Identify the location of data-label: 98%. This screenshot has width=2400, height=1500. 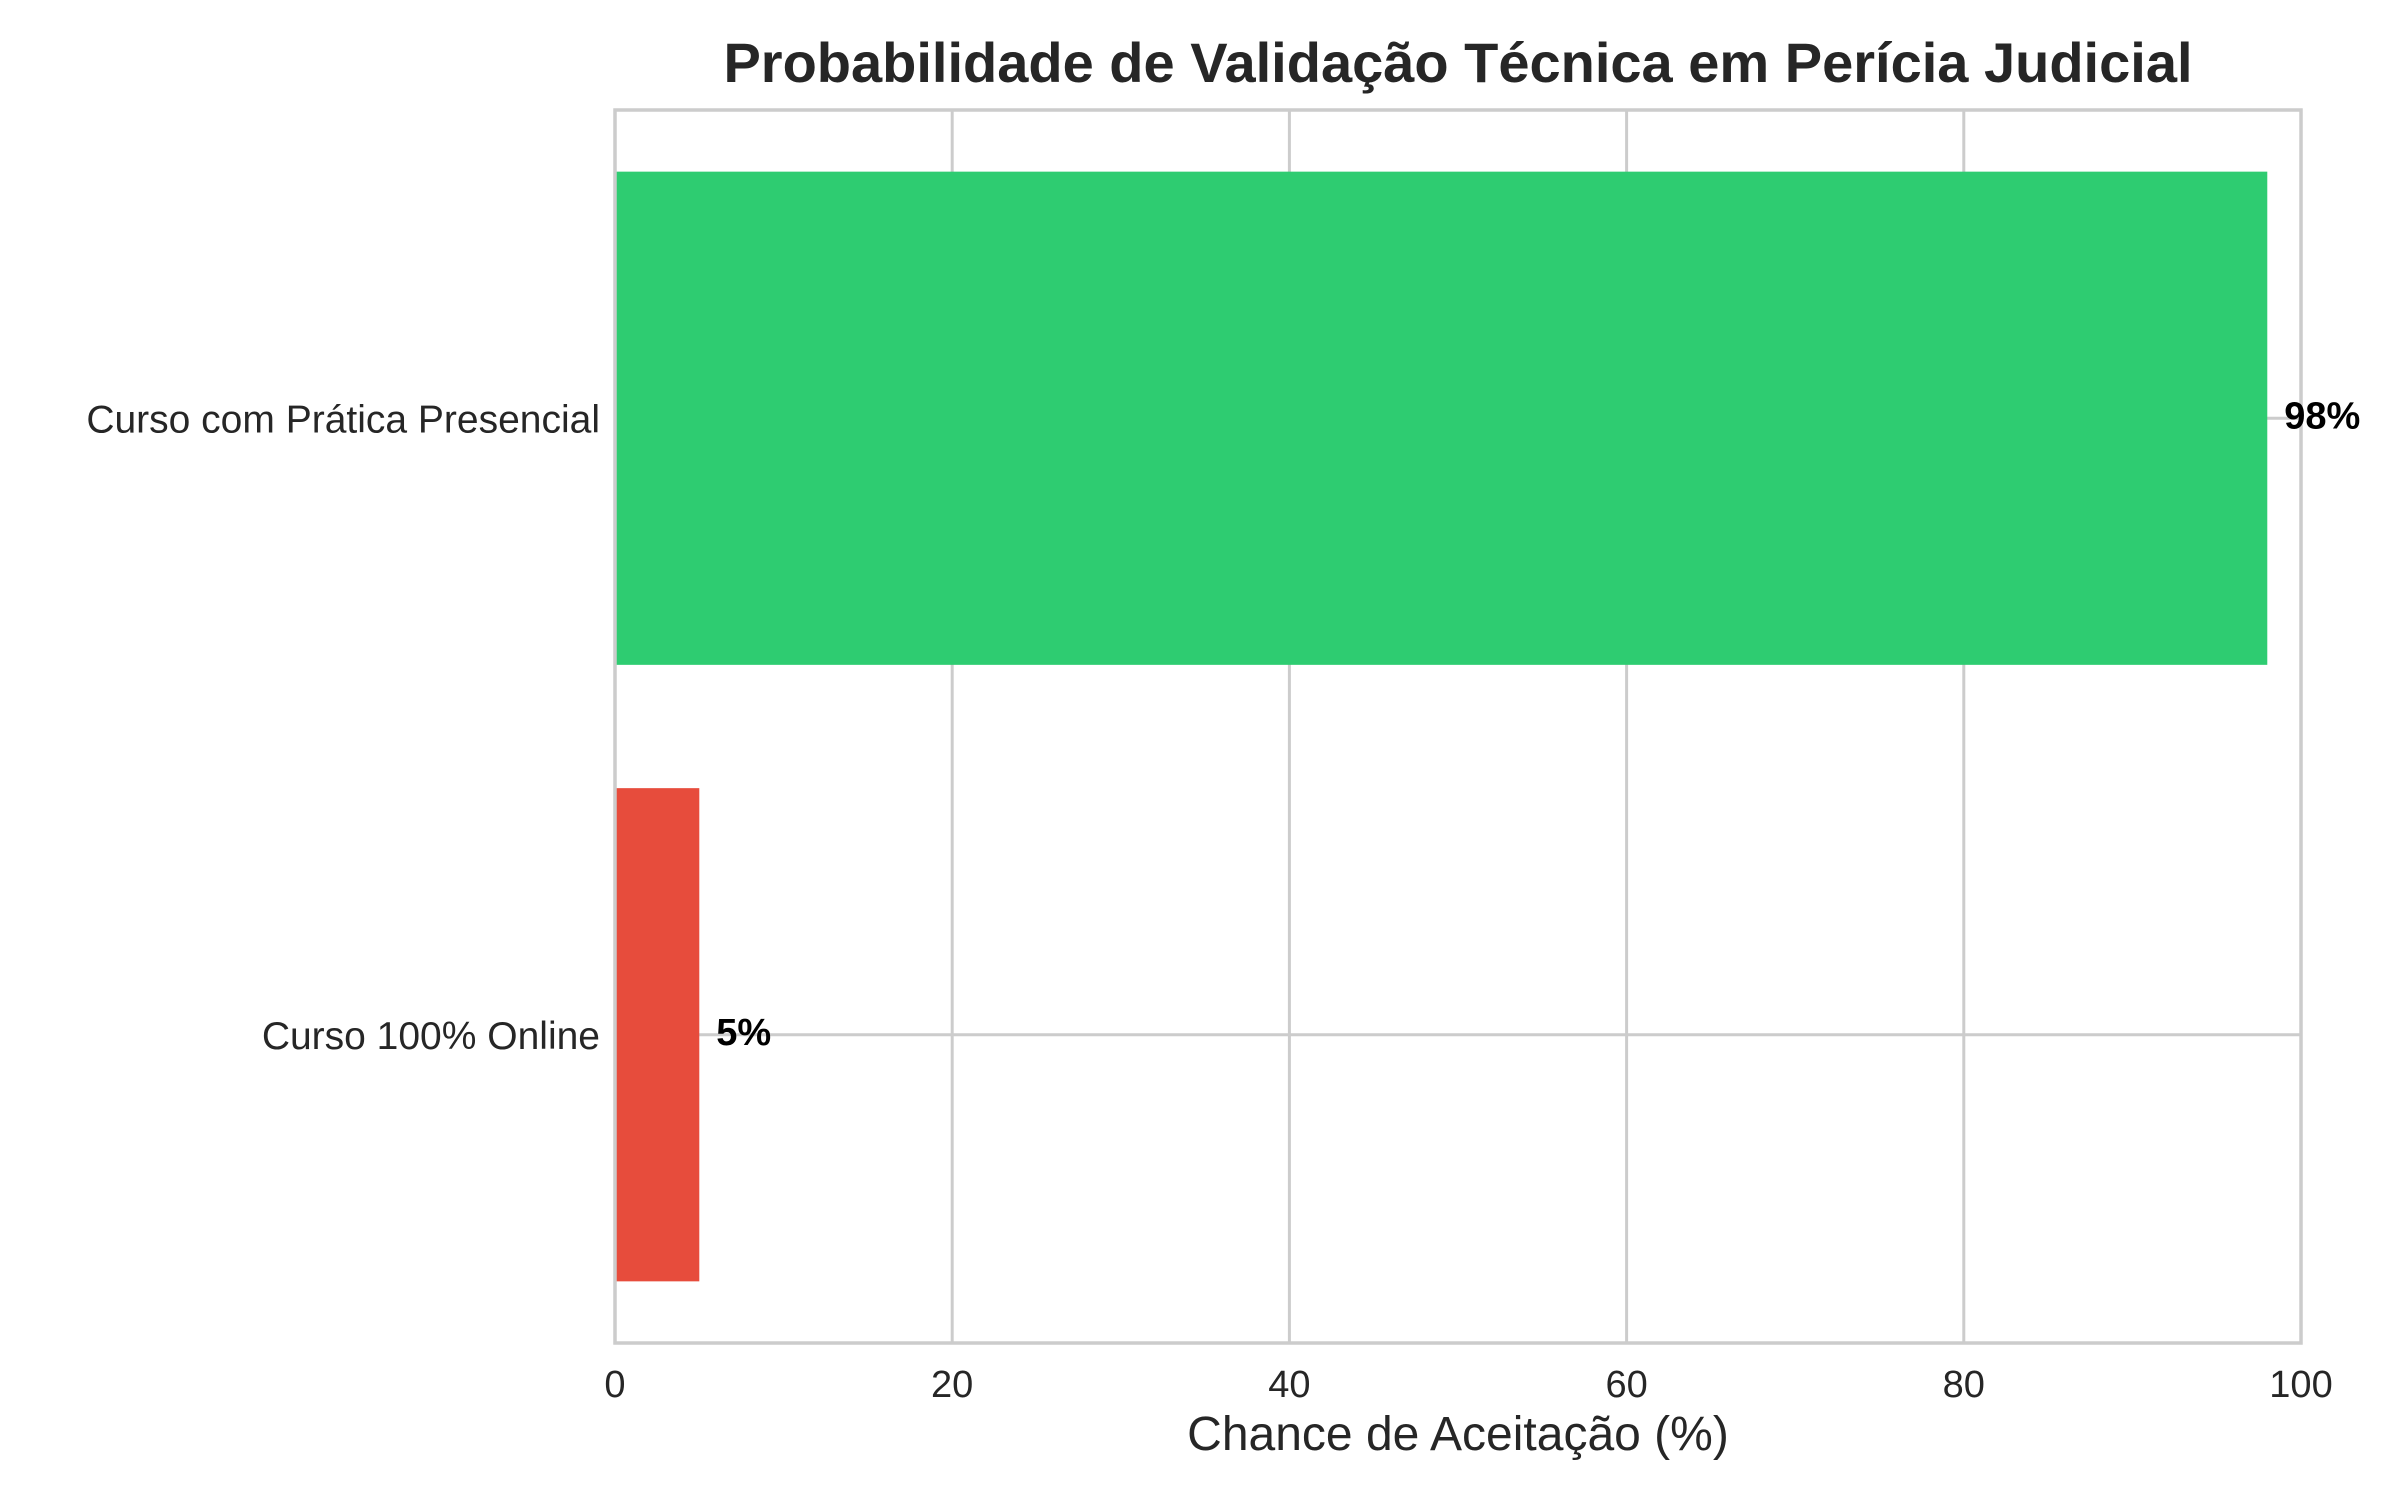
(2322, 416).